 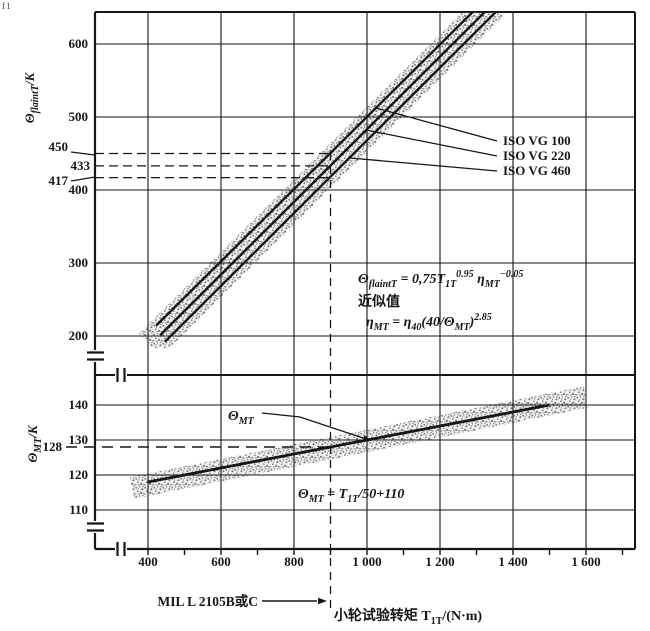 I want to click on x-tick-label: 600, so click(x=221, y=561).